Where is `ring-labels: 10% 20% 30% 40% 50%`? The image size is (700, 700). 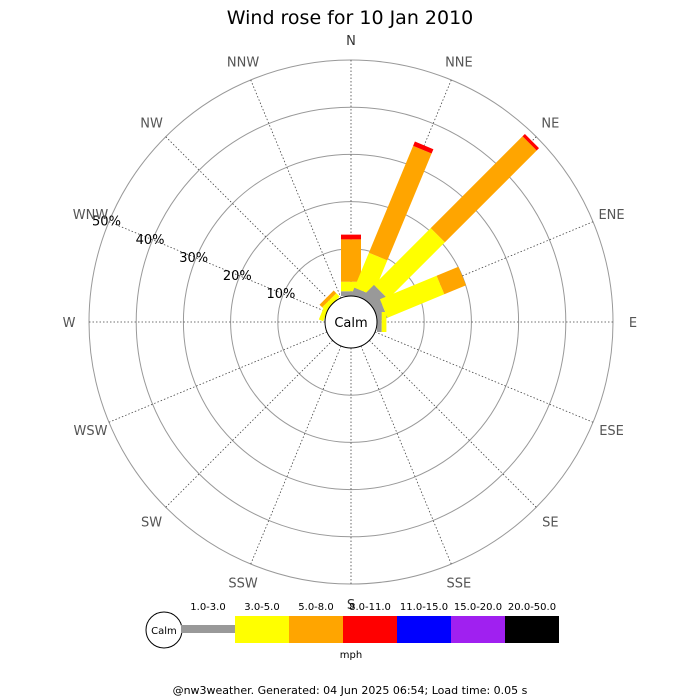 ring-labels: 10% 20% 30% 40% 50% is located at coordinates (193, 258).